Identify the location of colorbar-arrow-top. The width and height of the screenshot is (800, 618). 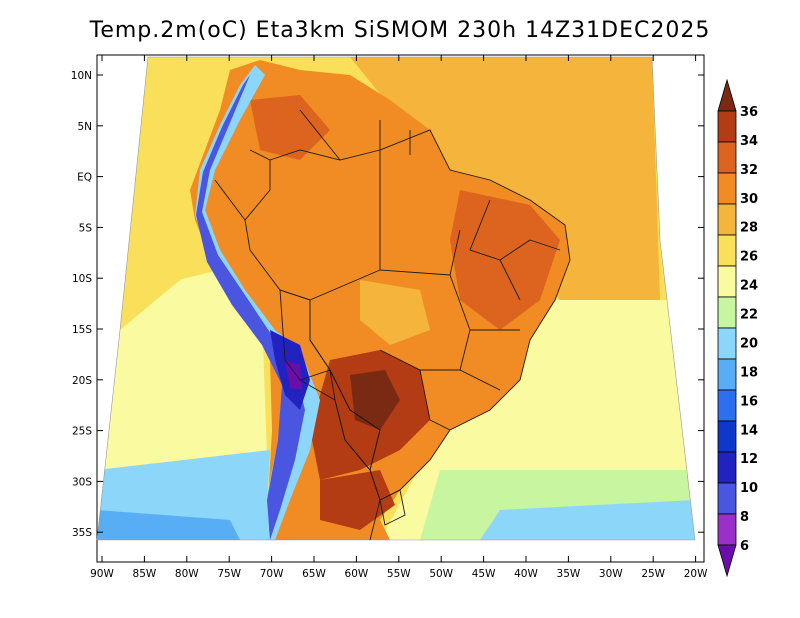
(727, 95).